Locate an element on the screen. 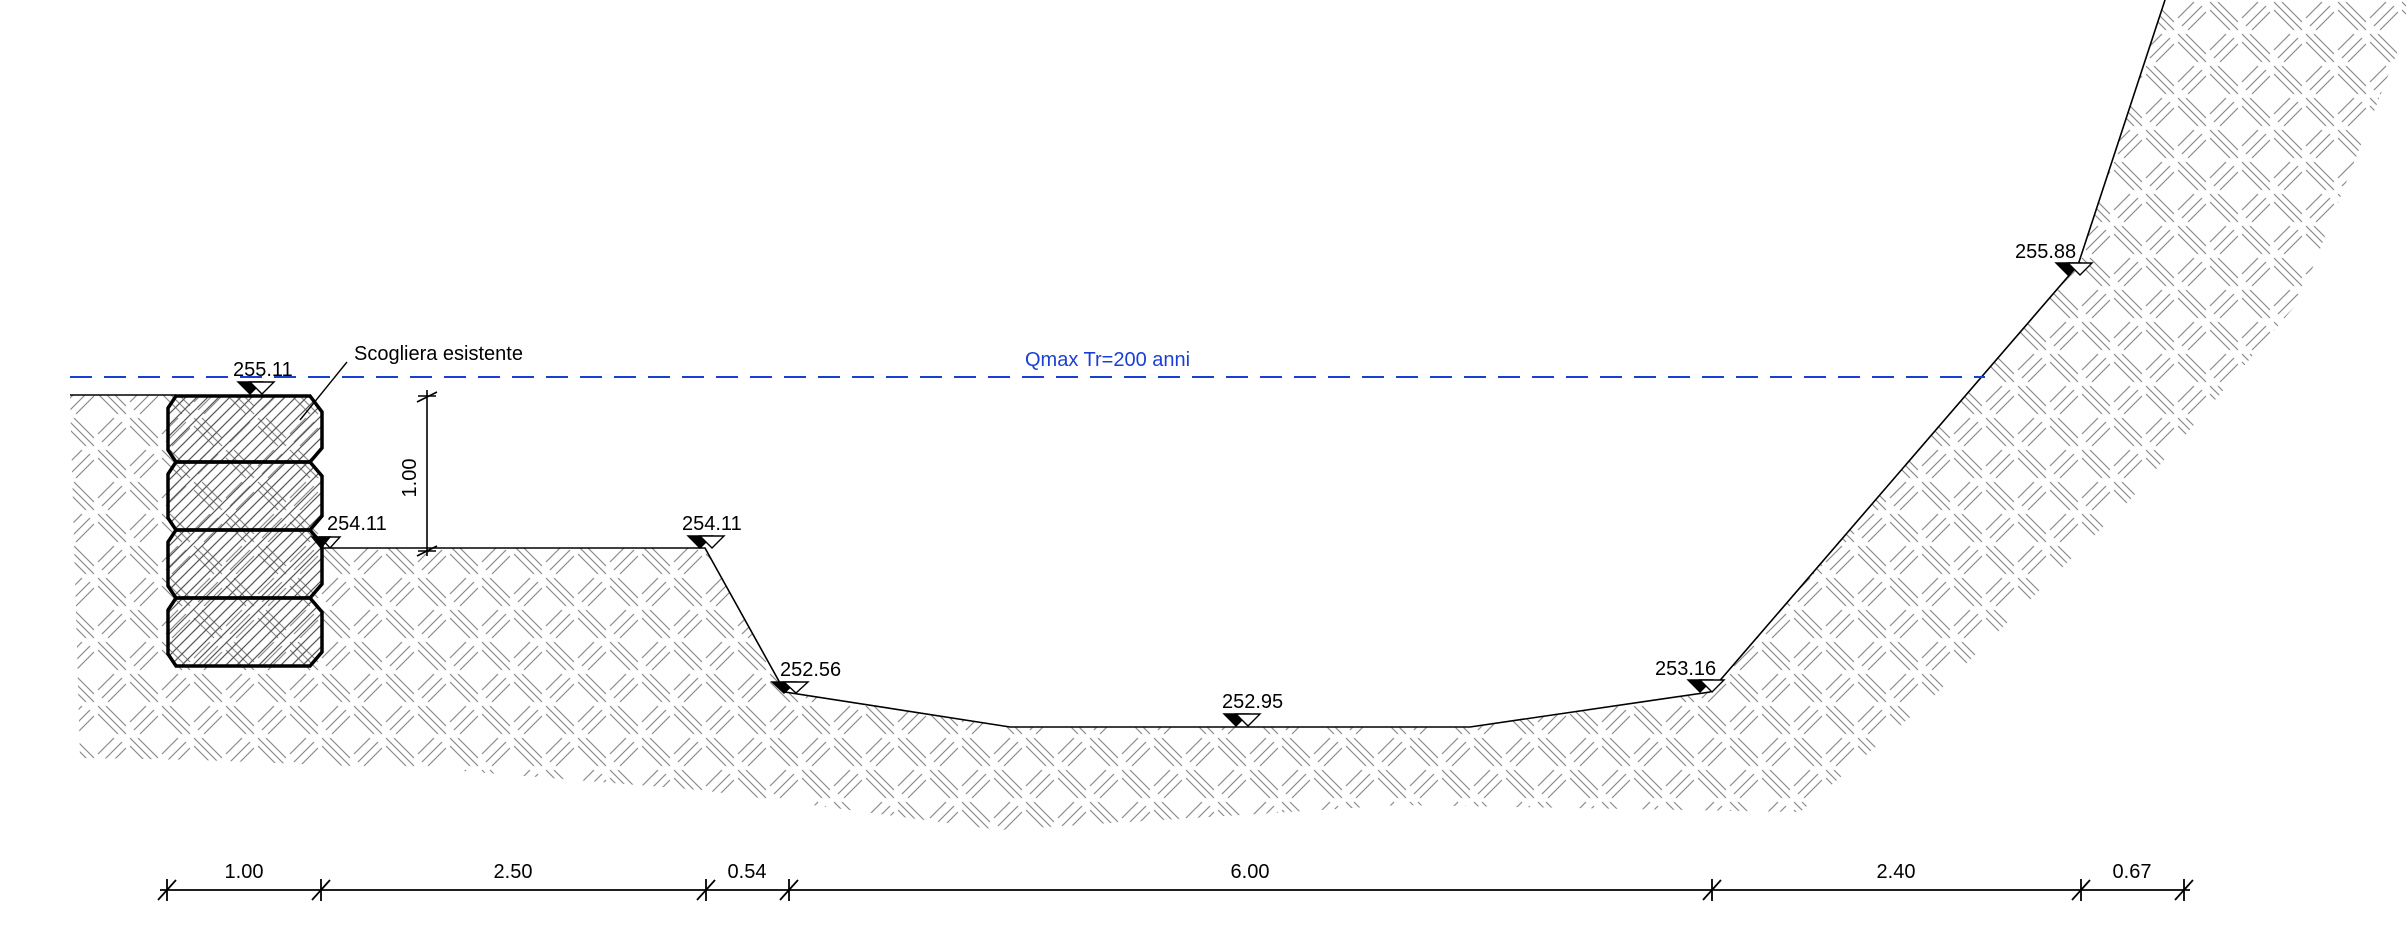  horizontal-dimension-chain is located at coordinates (1175, 890).